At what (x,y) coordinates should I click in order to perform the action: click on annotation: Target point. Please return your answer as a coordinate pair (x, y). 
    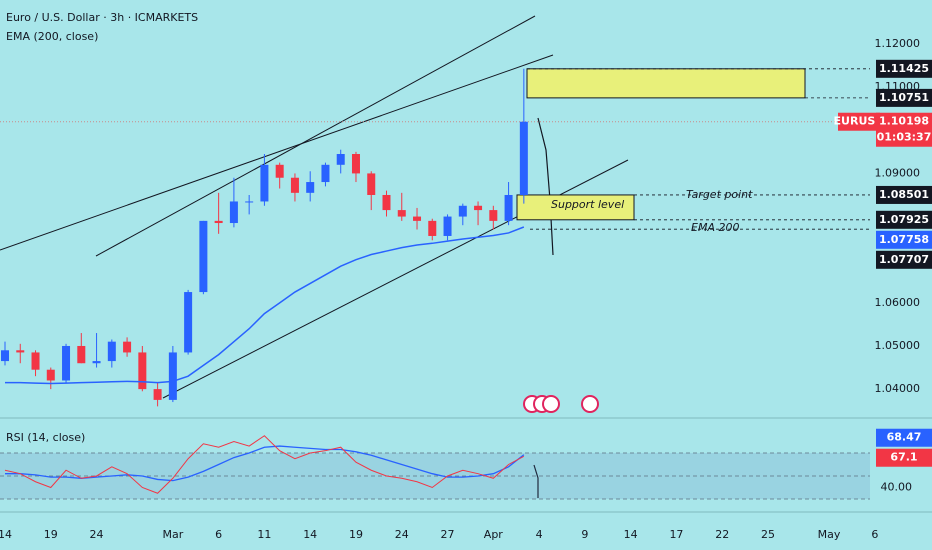
    Looking at the image, I should click on (719, 194).